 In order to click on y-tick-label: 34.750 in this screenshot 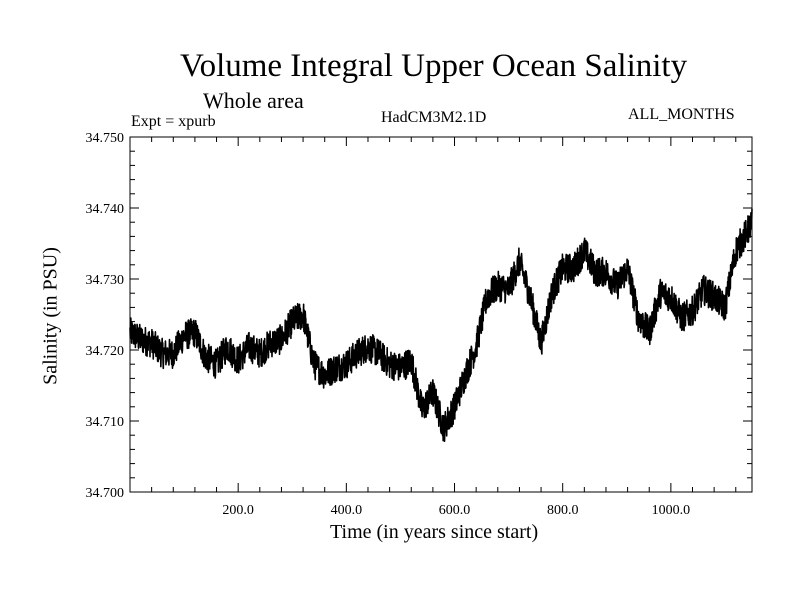, I will do `click(105, 138)`.